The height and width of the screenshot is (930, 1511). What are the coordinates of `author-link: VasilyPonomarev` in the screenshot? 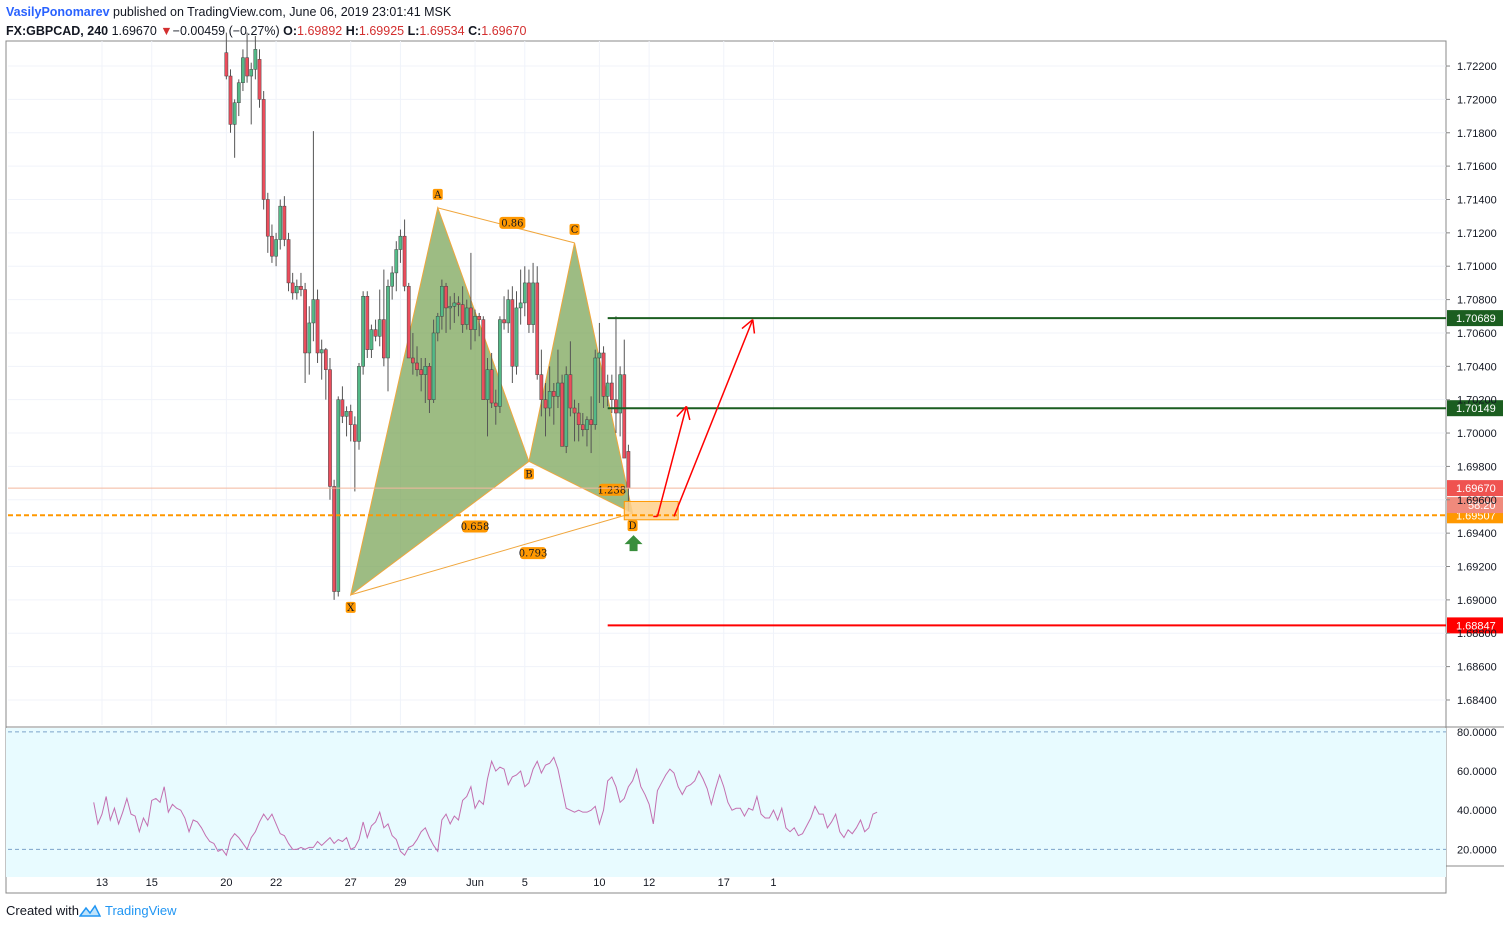 It's located at (58, 12).